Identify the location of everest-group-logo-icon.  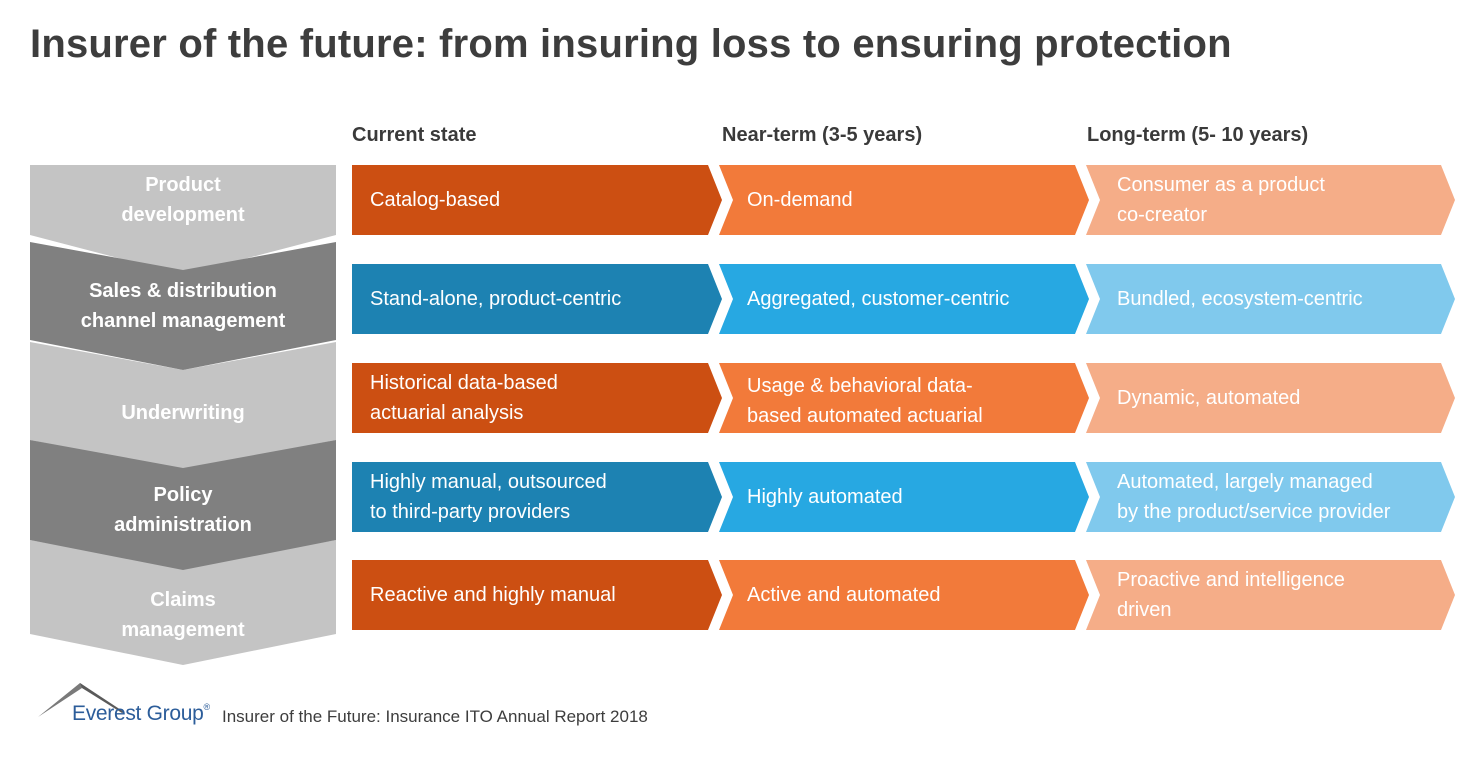
(81, 700).